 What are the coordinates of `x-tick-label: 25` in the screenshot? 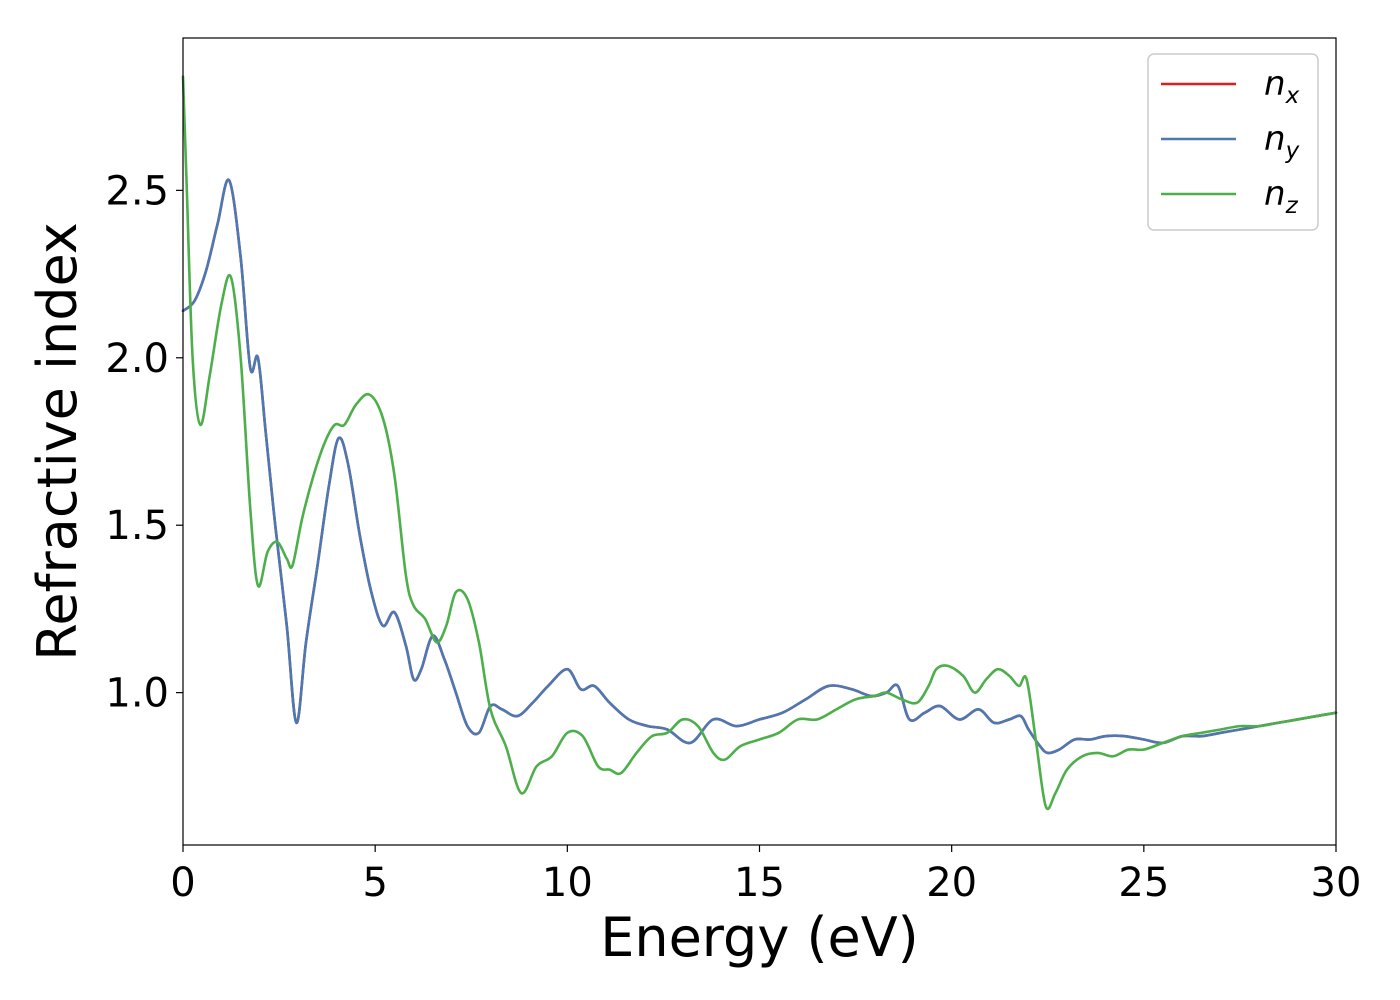 It's located at (1143, 883).